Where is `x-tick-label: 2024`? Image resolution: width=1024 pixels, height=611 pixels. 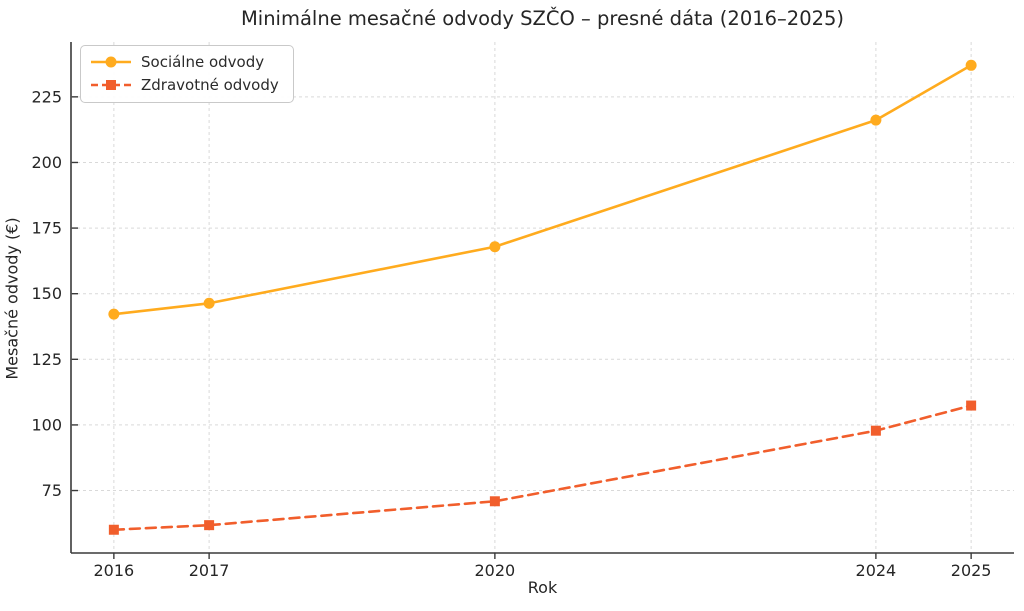 x-tick-label: 2024 is located at coordinates (876, 570).